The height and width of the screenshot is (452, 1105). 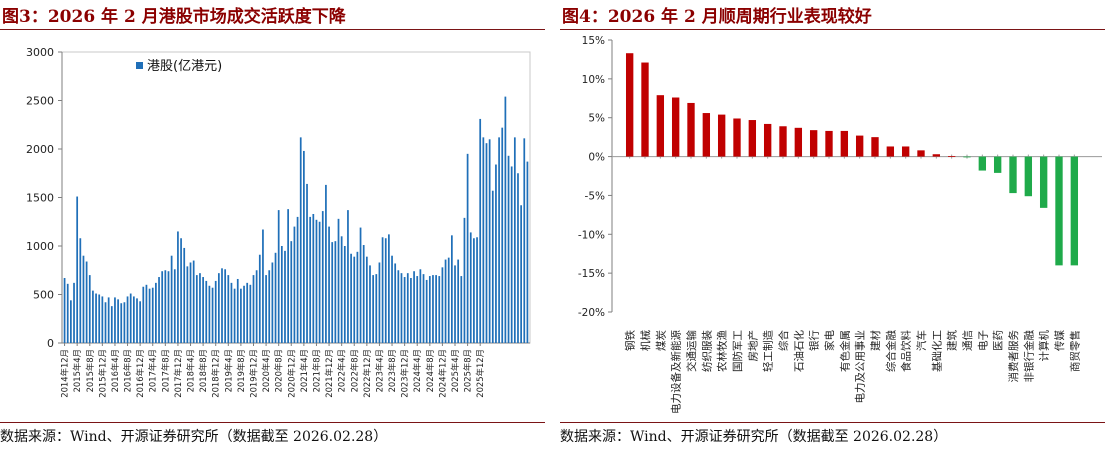 What do you see at coordinates (480, 373) in the screenshot?
I see `left-x-tick-label: 2025年12月` at bounding box center [480, 373].